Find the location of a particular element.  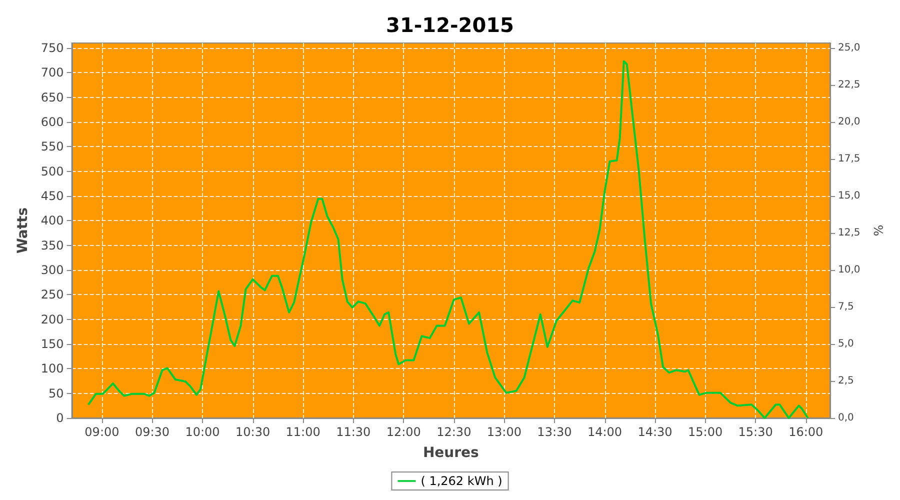

y2-tick-label: 15,0 is located at coordinates (849, 196).